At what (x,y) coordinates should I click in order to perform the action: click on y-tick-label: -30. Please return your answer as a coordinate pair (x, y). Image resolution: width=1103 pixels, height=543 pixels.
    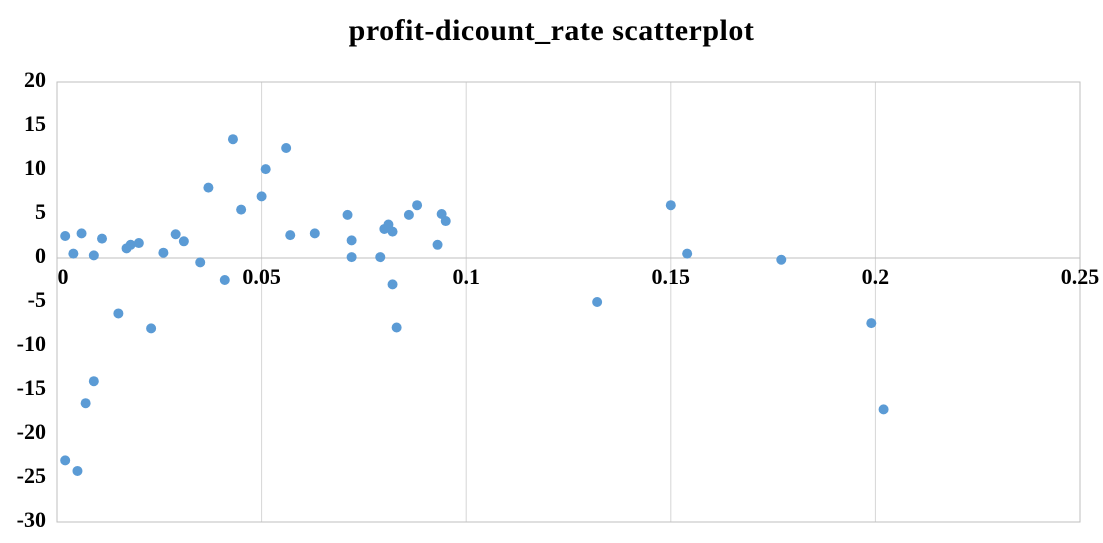
    Looking at the image, I should click on (31, 519).